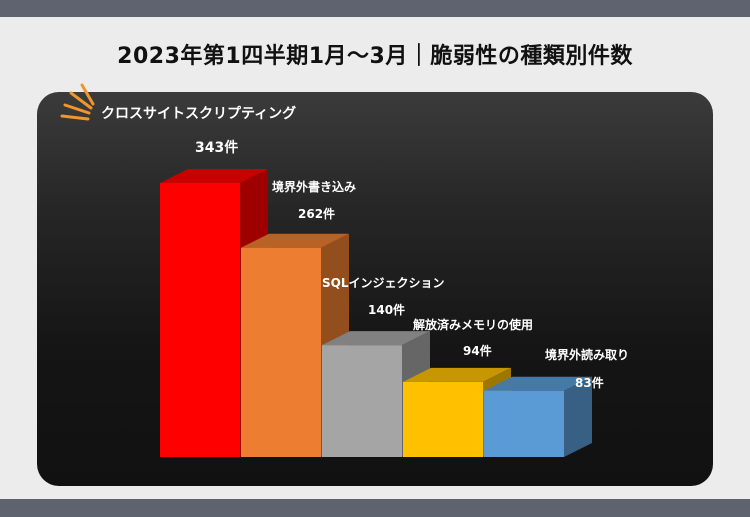 This screenshot has width=750, height=517. What do you see at coordinates (314, 186) in the screenshot?
I see `category-label-2: 境界外書き込み` at bounding box center [314, 186].